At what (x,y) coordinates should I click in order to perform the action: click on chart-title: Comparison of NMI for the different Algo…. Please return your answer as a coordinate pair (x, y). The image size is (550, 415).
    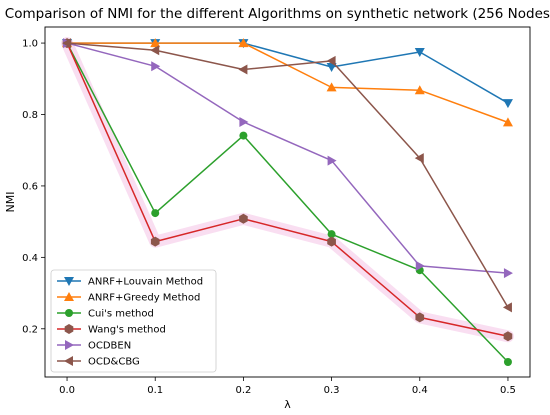
    Looking at the image, I should click on (277, 14).